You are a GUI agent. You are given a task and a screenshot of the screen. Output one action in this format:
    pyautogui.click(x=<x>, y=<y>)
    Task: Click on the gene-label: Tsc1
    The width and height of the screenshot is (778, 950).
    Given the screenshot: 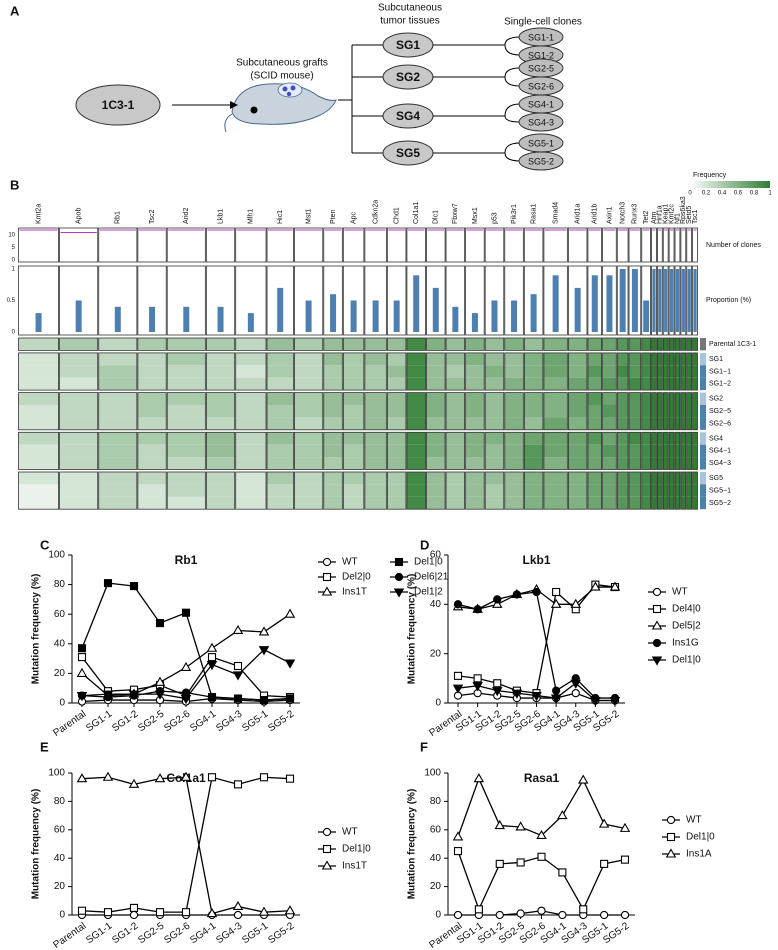 What is the action you would take?
    pyautogui.click(x=695, y=217)
    